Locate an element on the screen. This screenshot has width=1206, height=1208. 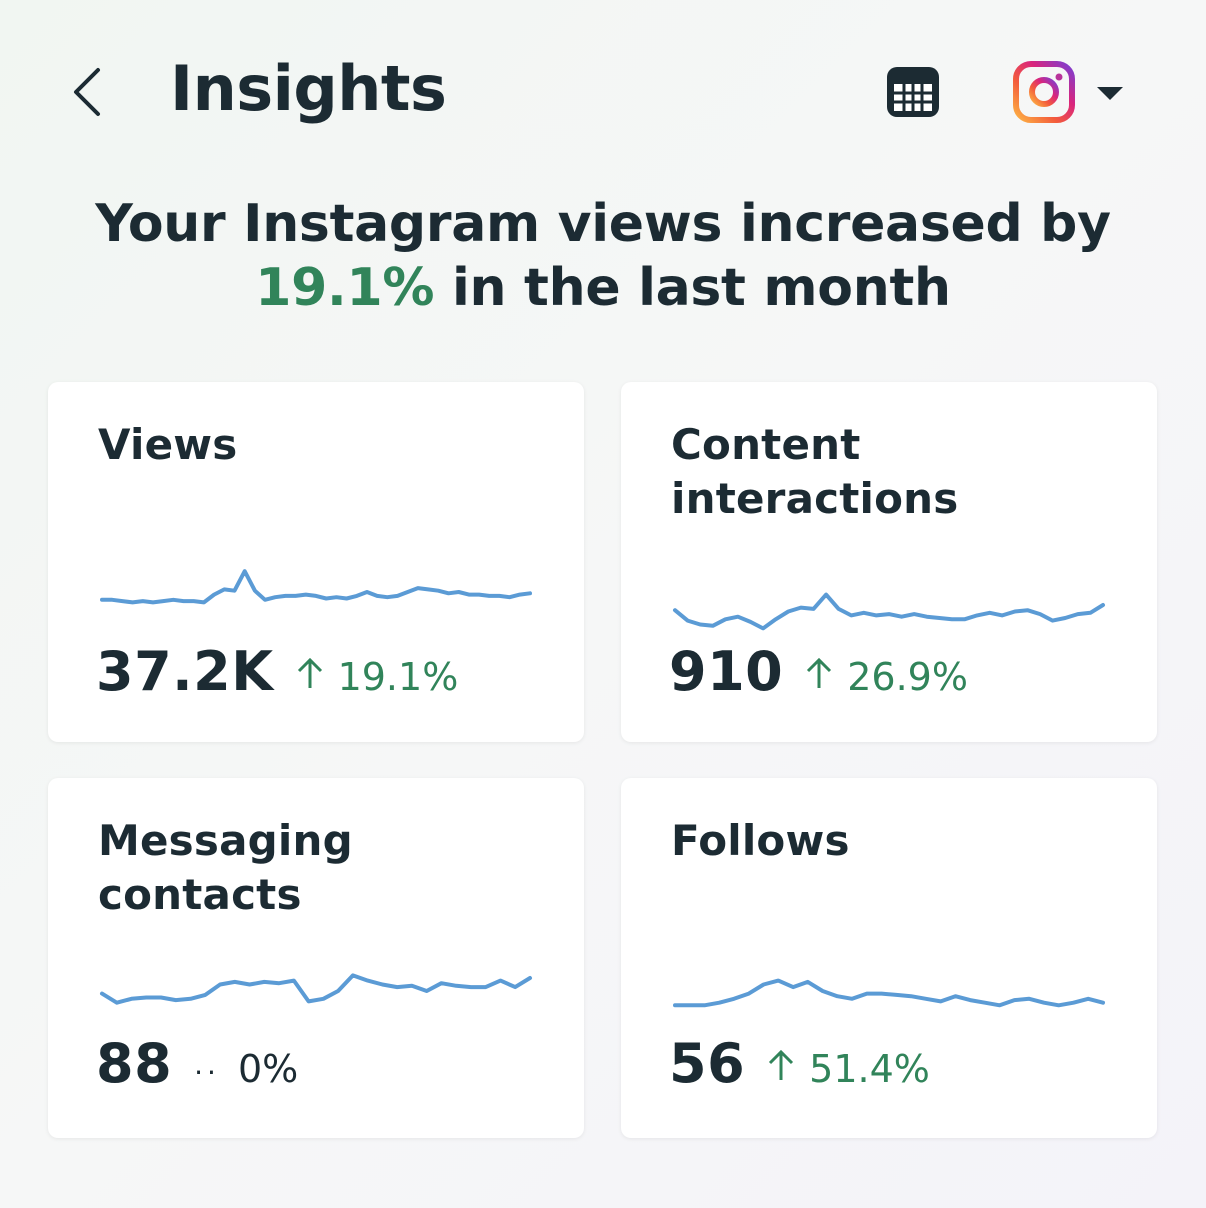
account-dropdown-caret-icon is located at coordinates (1110, 93).